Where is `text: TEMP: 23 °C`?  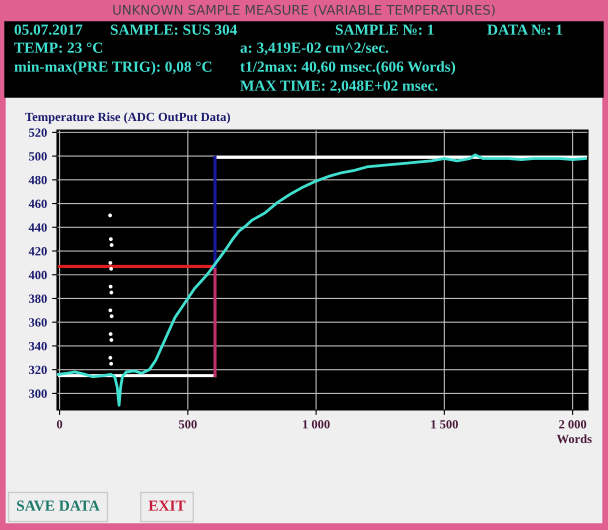 text: TEMP: 23 °C is located at coordinates (58, 47).